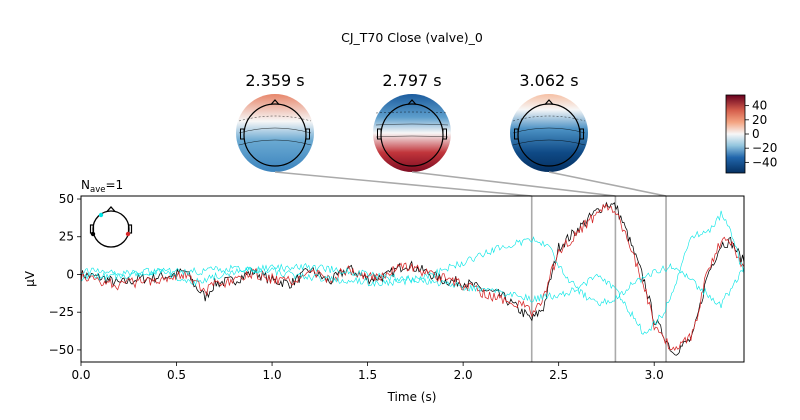  What do you see at coordinates (654, 375) in the screenshot?
I see `x-tick-label: 3.0` at bounding box center [654, 375].